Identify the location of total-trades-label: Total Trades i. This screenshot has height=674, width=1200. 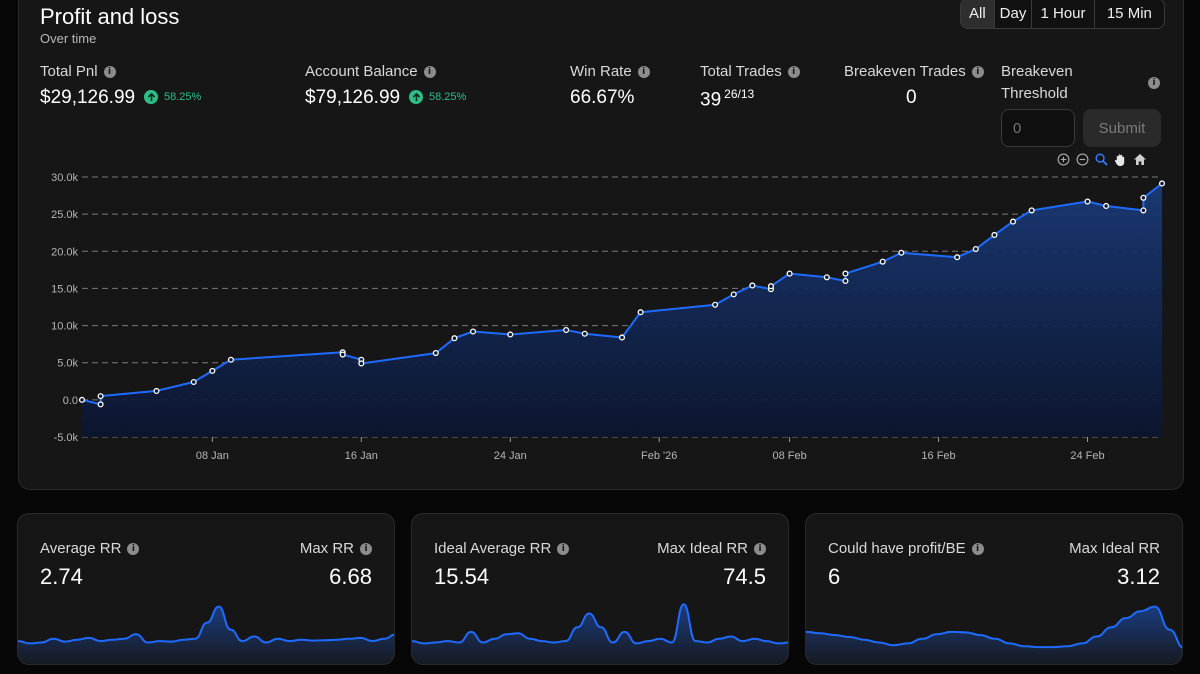
(750, 71).